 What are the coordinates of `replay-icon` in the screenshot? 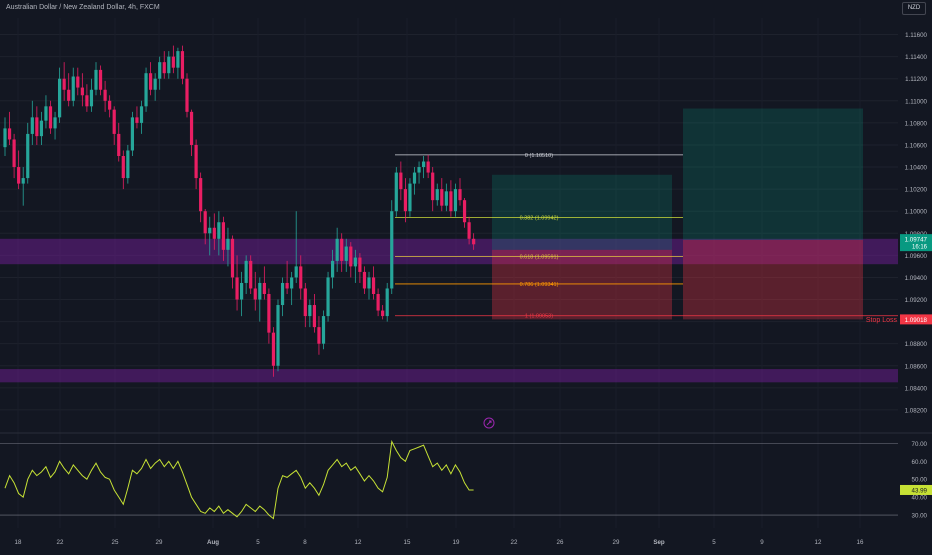 It's located at (489, 423).